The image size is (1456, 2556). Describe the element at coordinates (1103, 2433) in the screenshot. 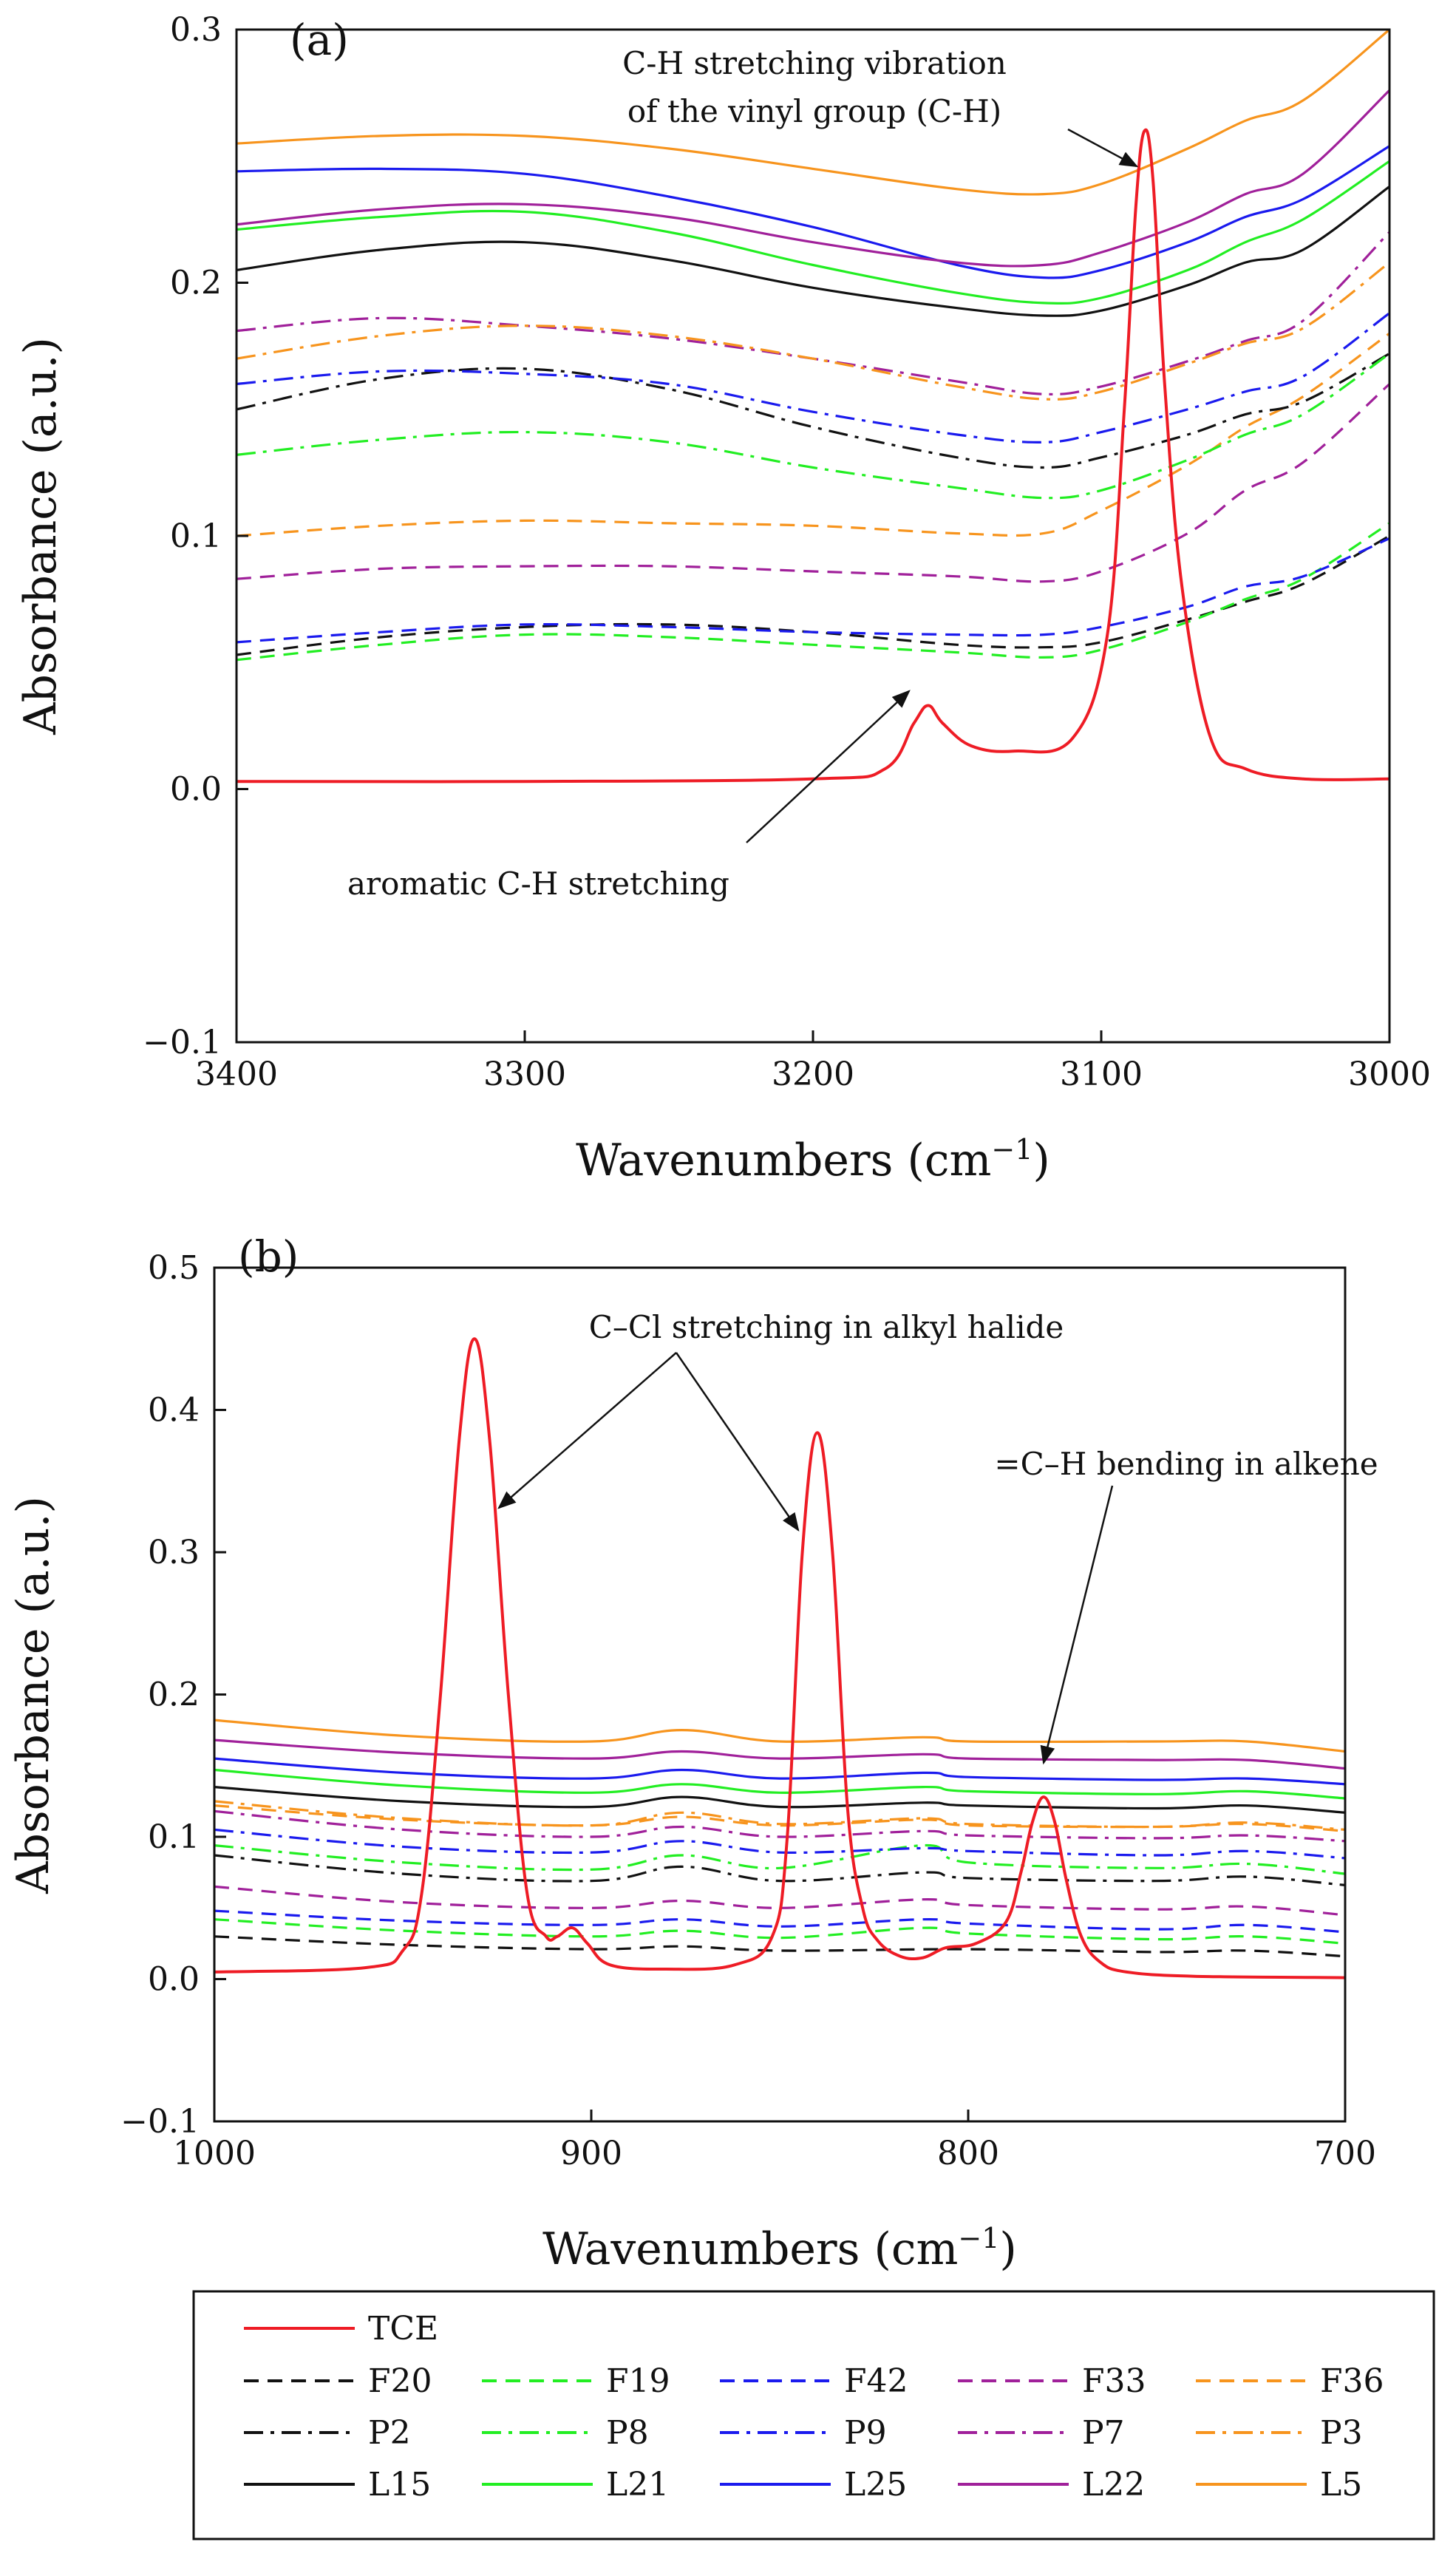

I see `legend-label-p7: P7` at that location.